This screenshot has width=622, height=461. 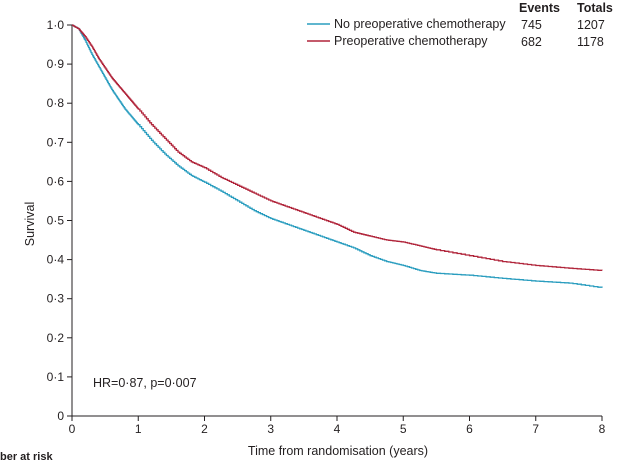 I want to click on y-tick-label: 0·7, so click(x=56, y=142).